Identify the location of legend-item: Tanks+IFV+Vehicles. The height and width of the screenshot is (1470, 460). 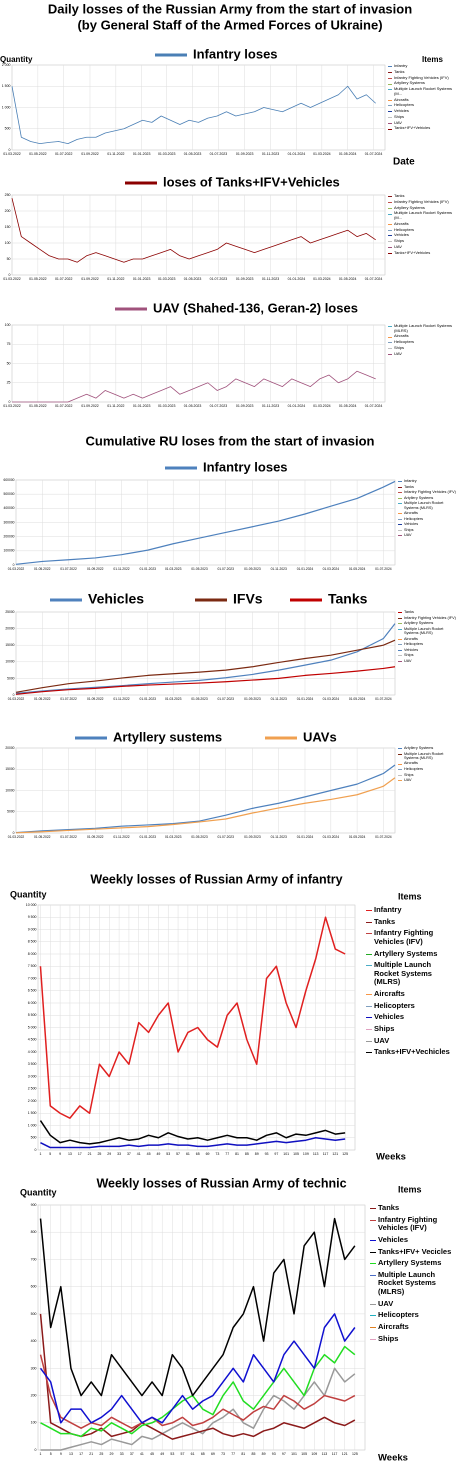
(423, 253).